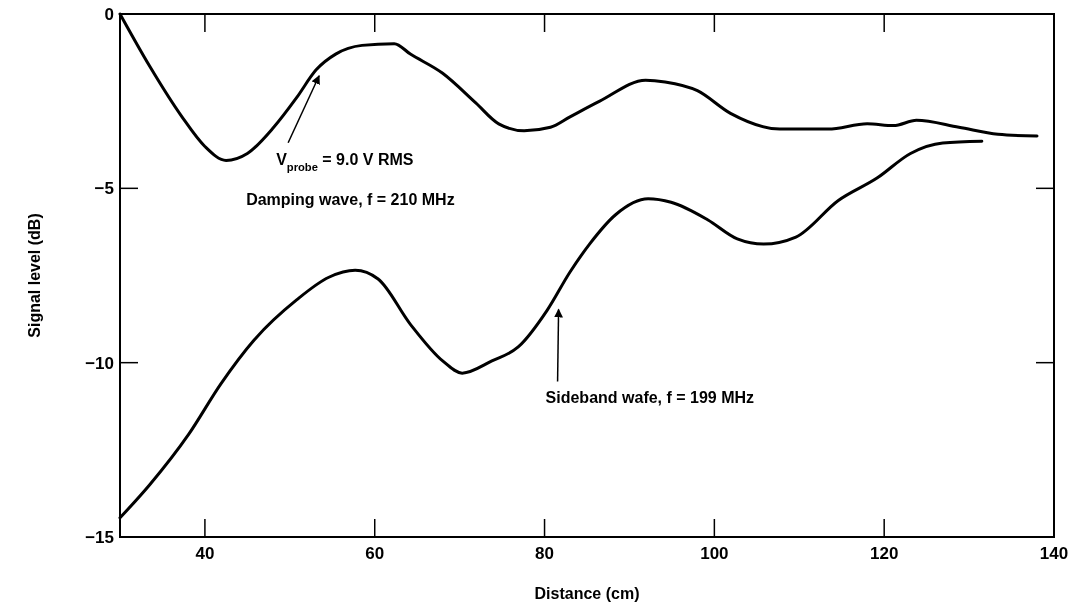  What do you see at coordinates (884, 553) in the screenshot?
I see `x-tick-label: 120` at bounding box center [884, 553].